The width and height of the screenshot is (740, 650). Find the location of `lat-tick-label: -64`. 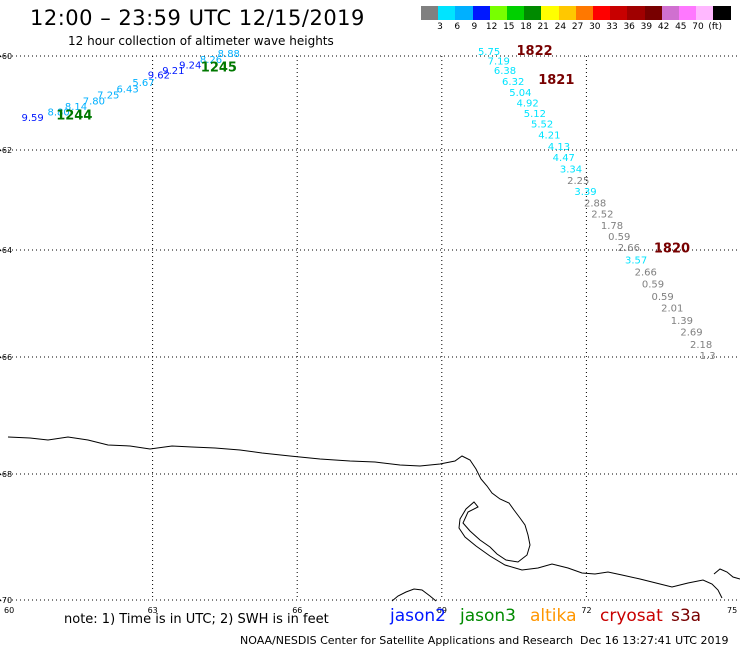

lat-tick-label: -64 is located at coordinates (6, 250).